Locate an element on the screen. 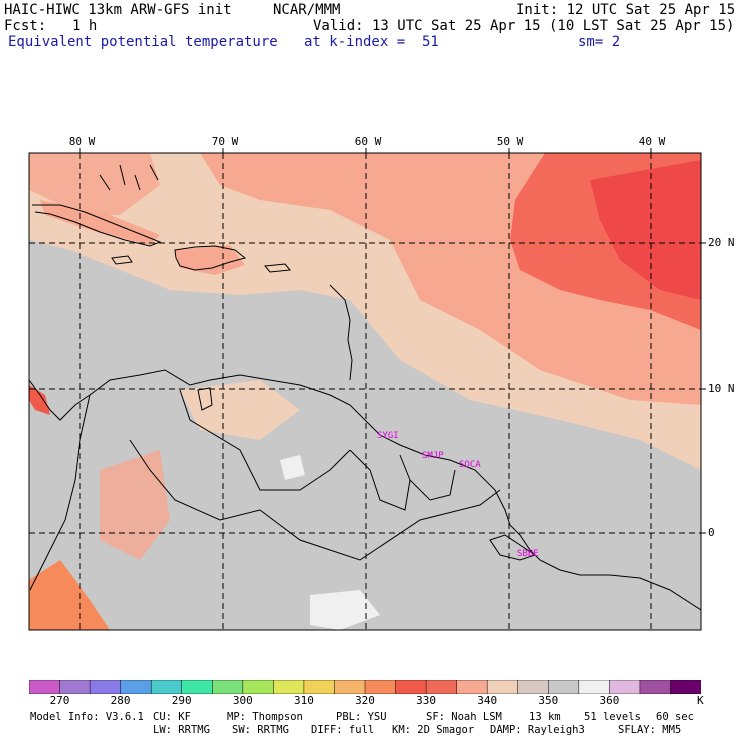 Image resolution: width=740 pixels, height=740 pixels. lat-label-0: 0 is located at coordinates (711, 532).